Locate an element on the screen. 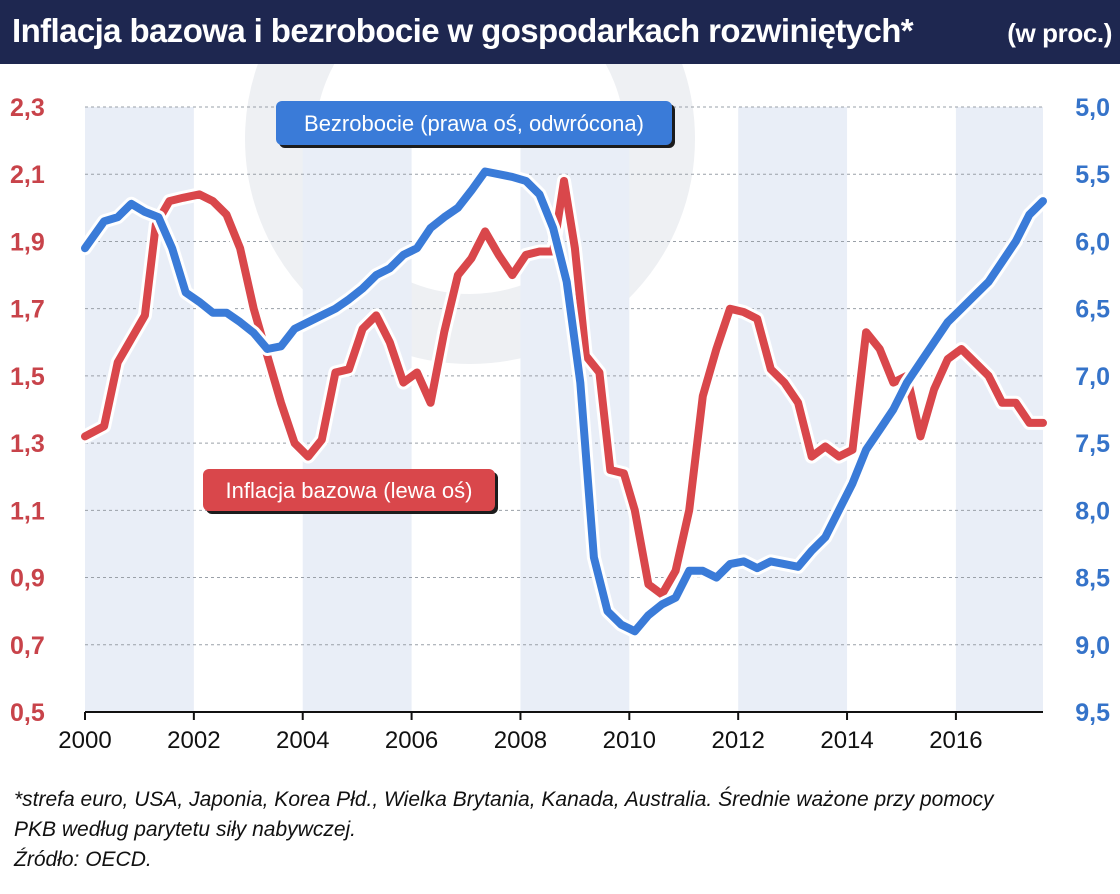 The image size is (1120, 894). inflation-label: Inflacja bazowa (lewa oś) is located at coordinates (348, 490).